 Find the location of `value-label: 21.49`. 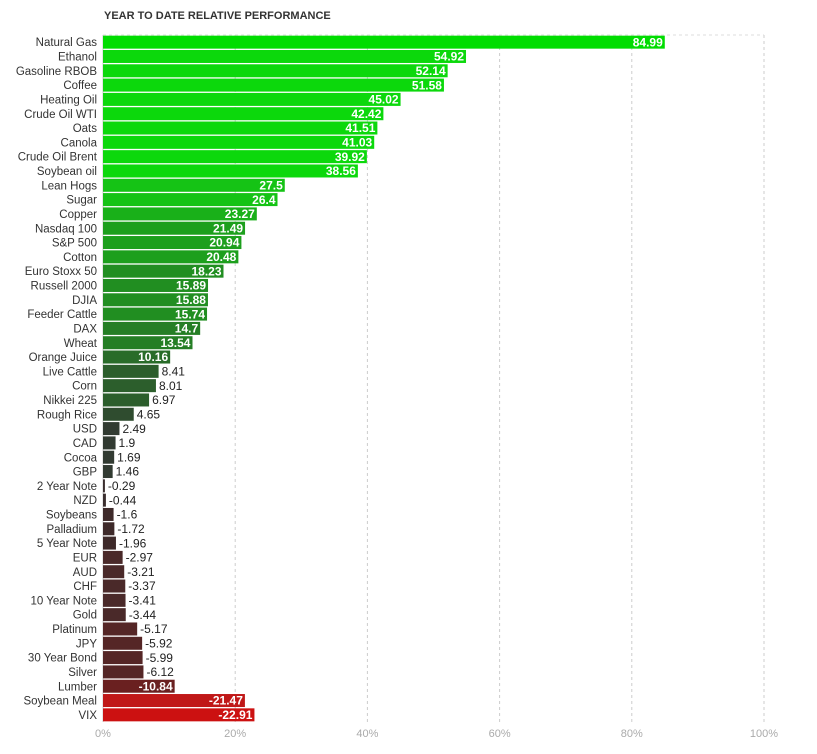

value-label: 21.49 is located at coordinates (228, 228).